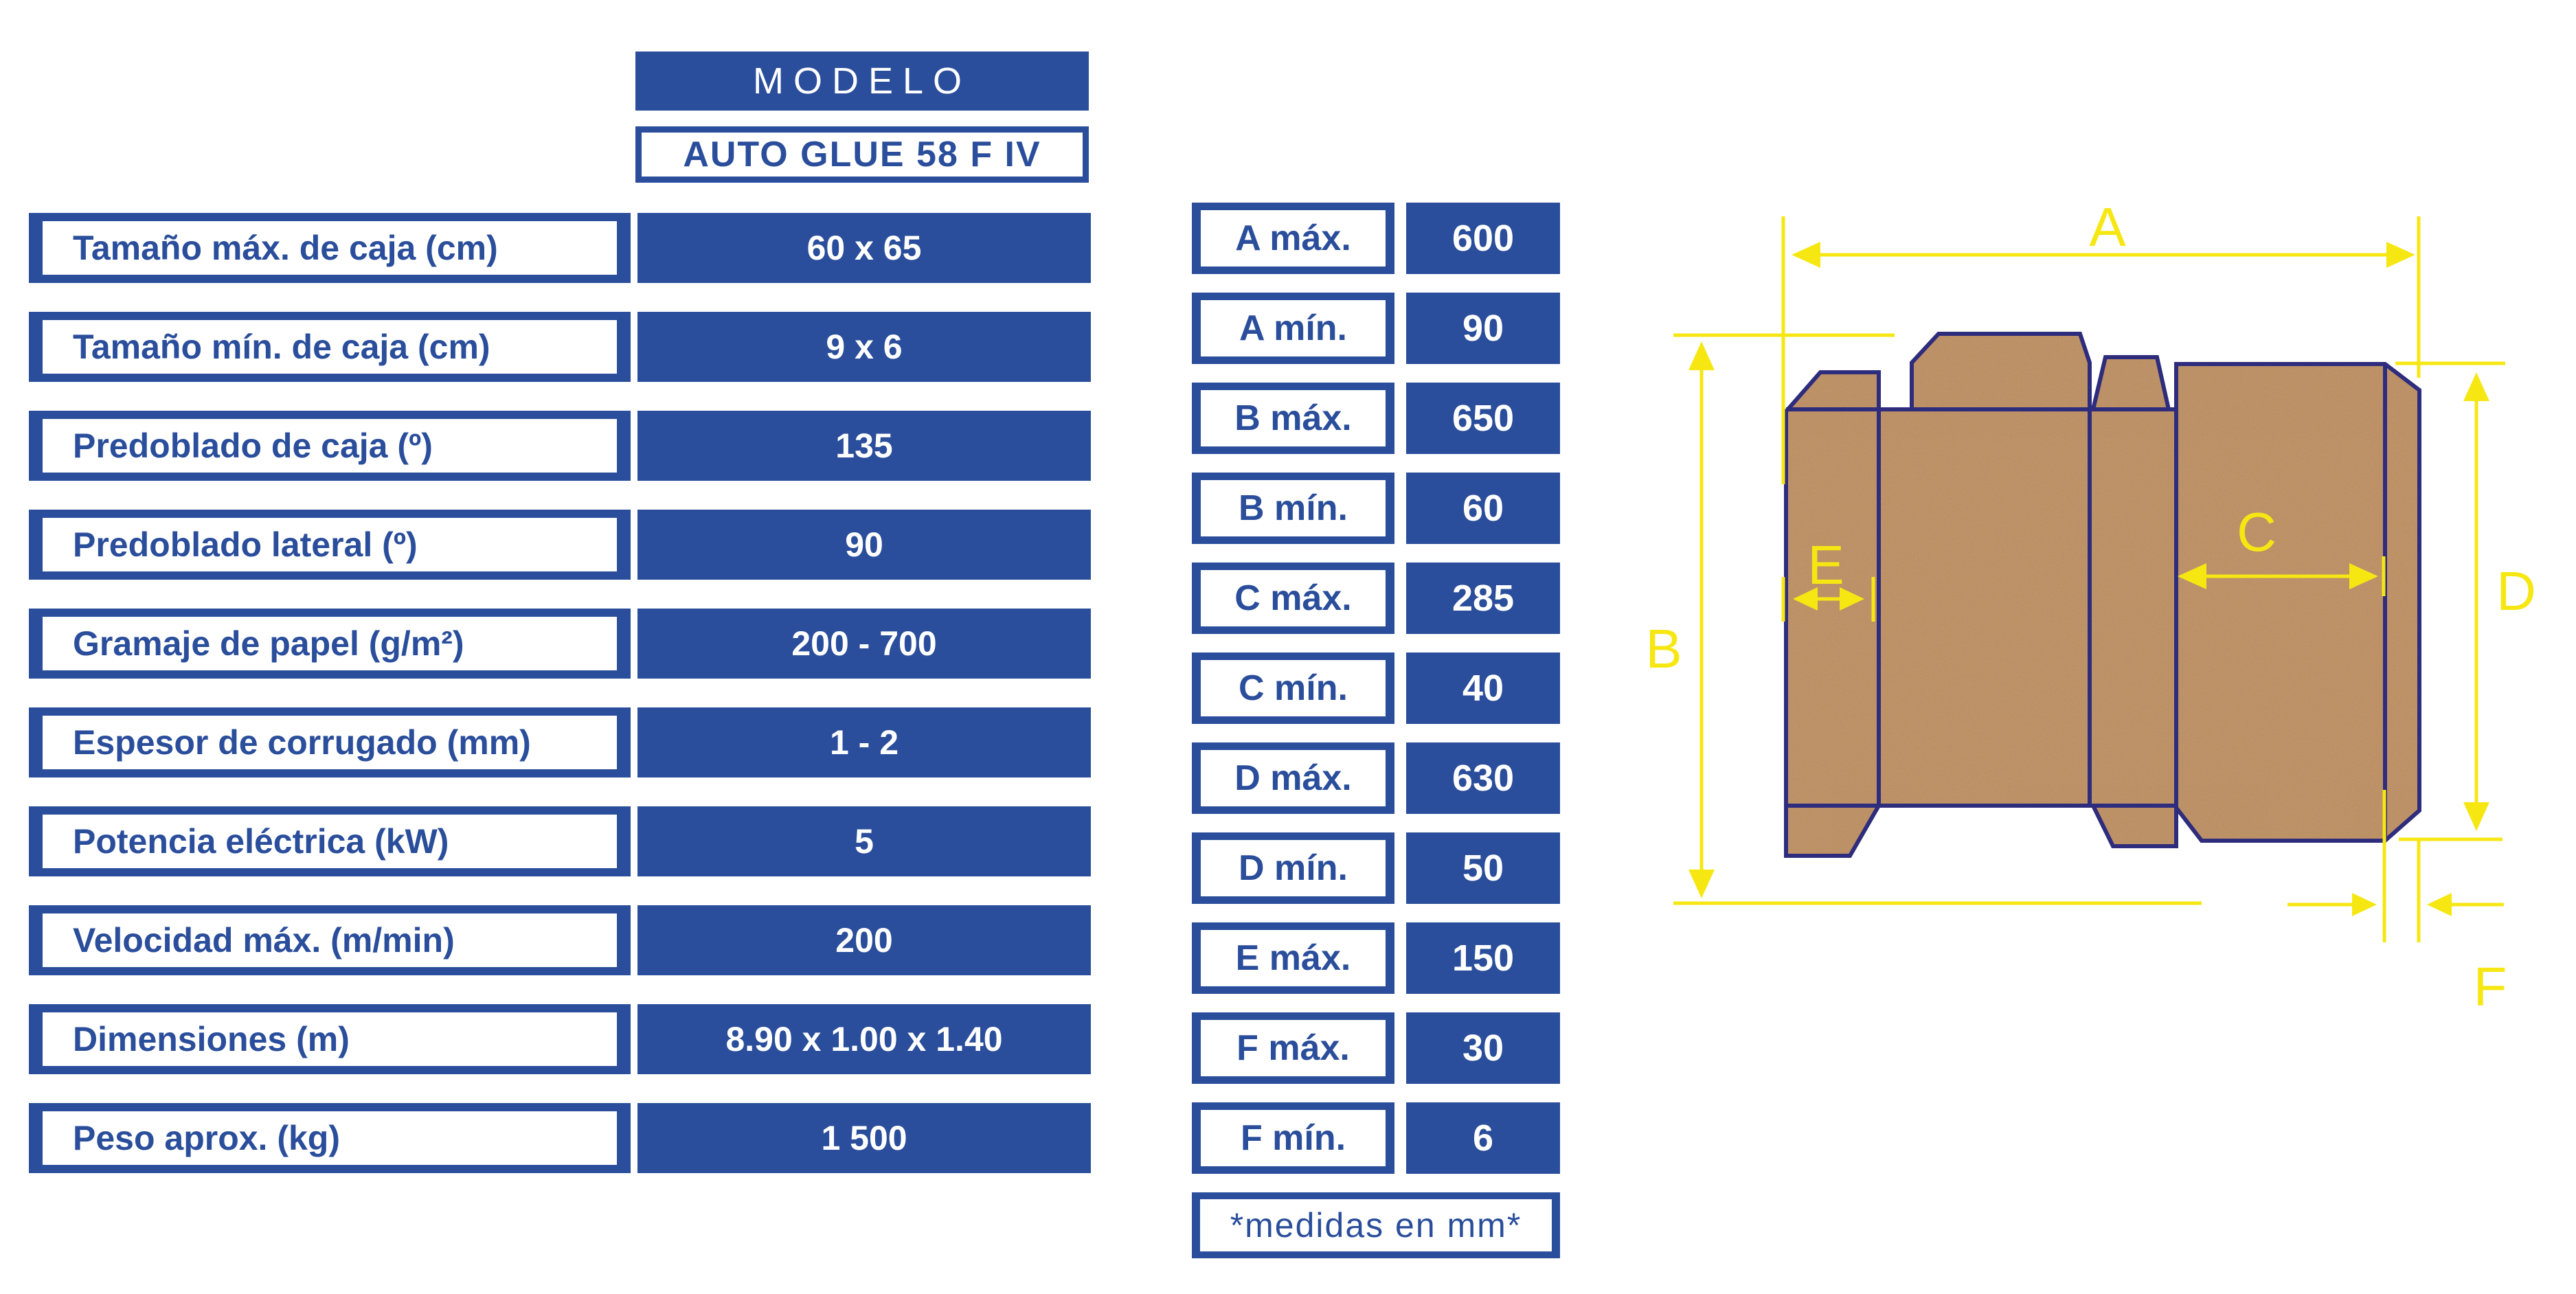  What do you see at coordinates (1483, 868) in the screenshot?
I see `dim-value: 50` at bounding box center [1483, 868].